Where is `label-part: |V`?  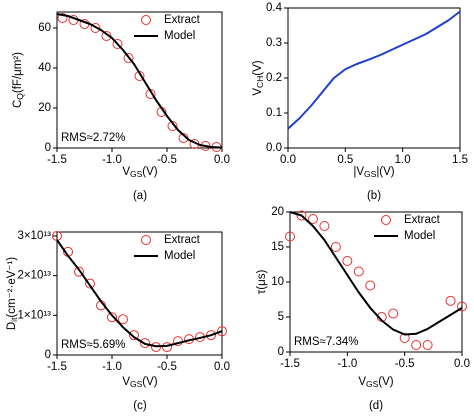 label-part: |V is located at coordinates (358, 172).